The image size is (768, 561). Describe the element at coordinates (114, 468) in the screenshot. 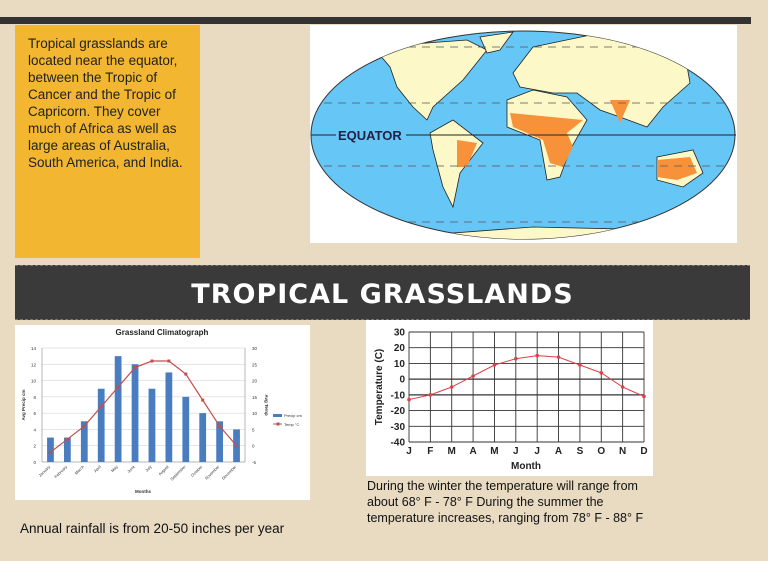

I see `x-tick-label: May` at that location.